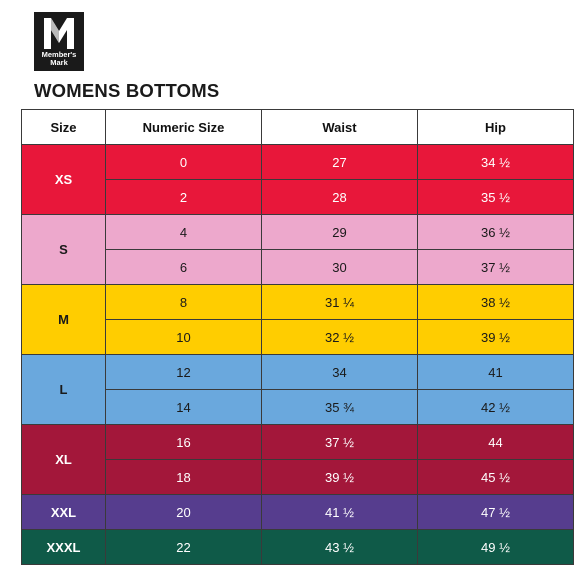 The height and width of the screenshot is (580, 580). Describe the element at coordinates (495, 372) in the screenshot. I see `hip-cell: 41` at that location.